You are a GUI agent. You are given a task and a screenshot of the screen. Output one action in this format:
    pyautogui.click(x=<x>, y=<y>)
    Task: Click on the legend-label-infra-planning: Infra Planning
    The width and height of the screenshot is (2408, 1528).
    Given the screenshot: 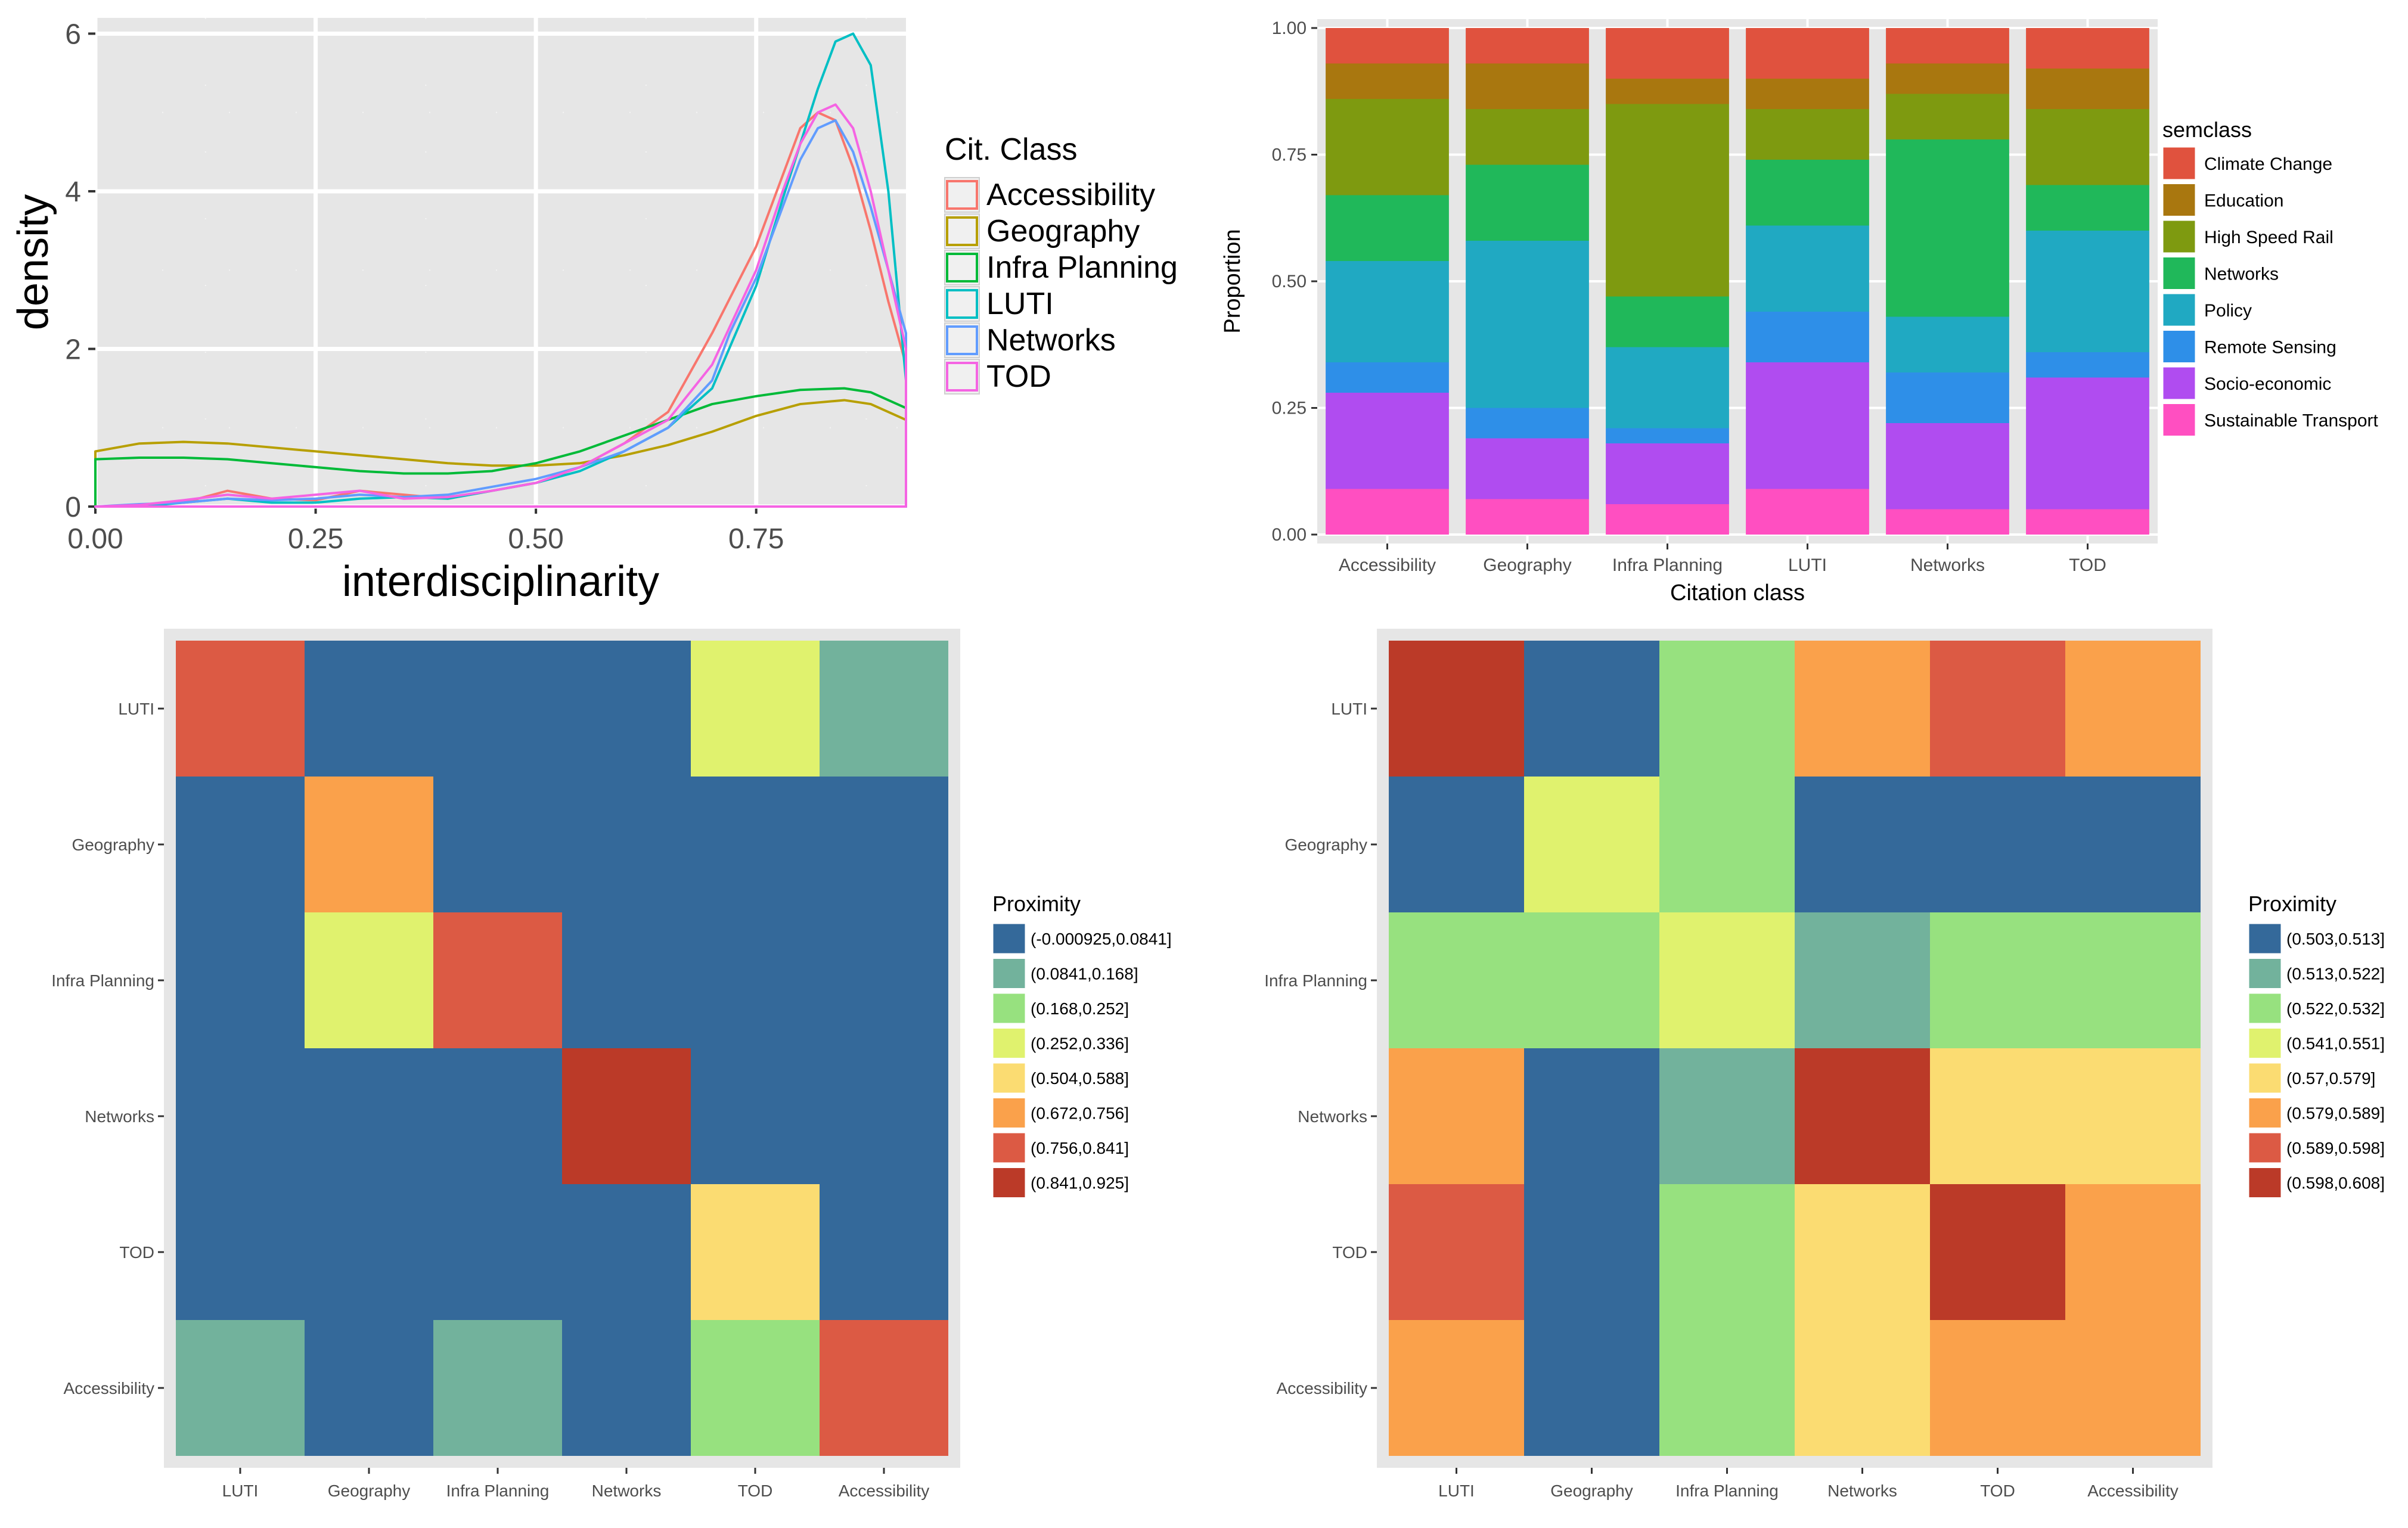 What is the action you would take?
    pyautogui.click(x=1082, y=267)
    